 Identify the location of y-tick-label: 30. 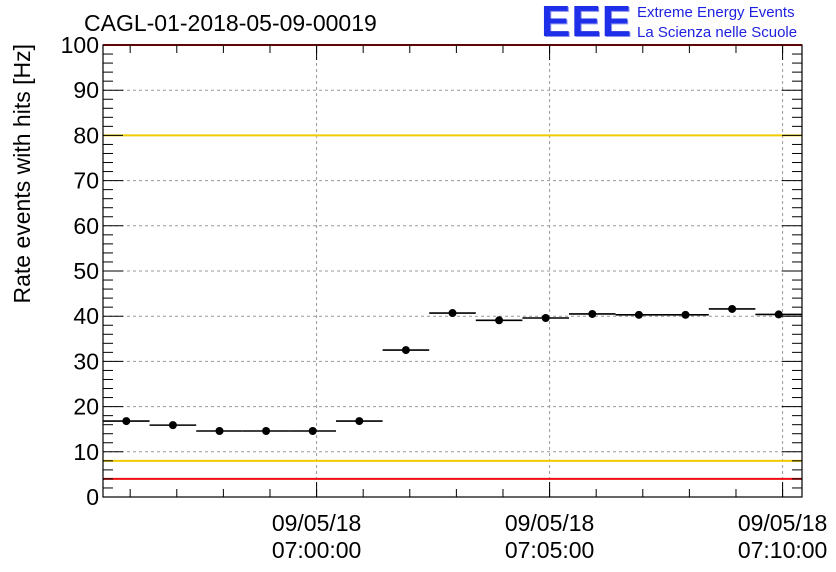
(86, 361).